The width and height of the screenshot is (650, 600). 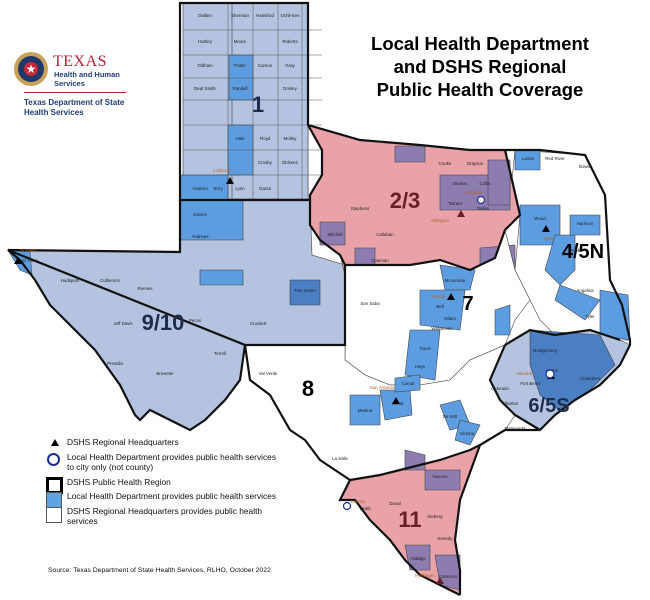 I want to click on svg-text: La Salle, so click(x=340, y=458).